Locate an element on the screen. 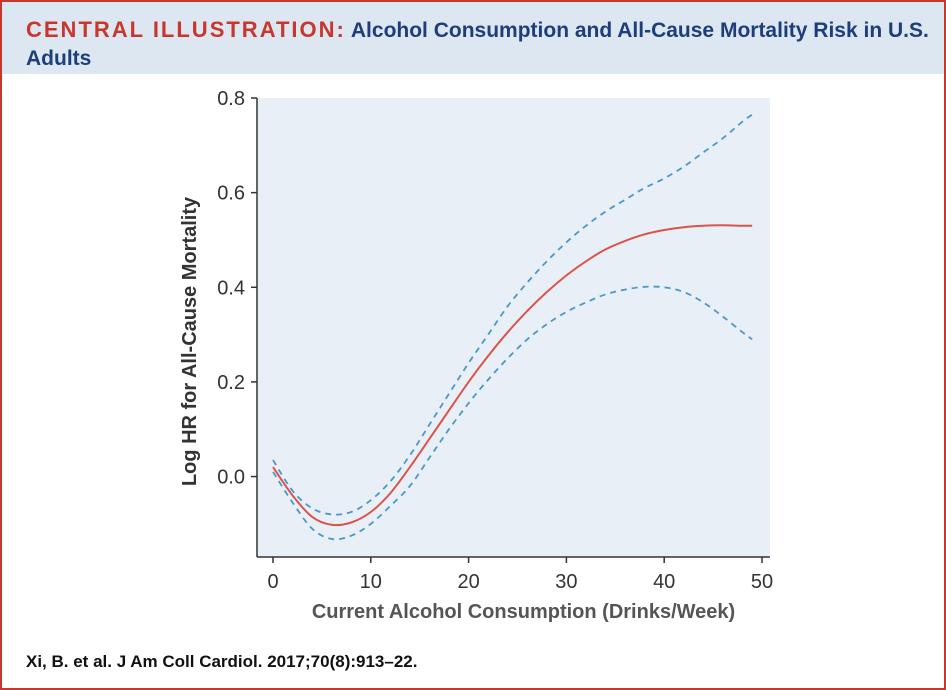 This screenshot has width=946, height=690. x-tick-label: 0 is located at coordinates (272, 582).